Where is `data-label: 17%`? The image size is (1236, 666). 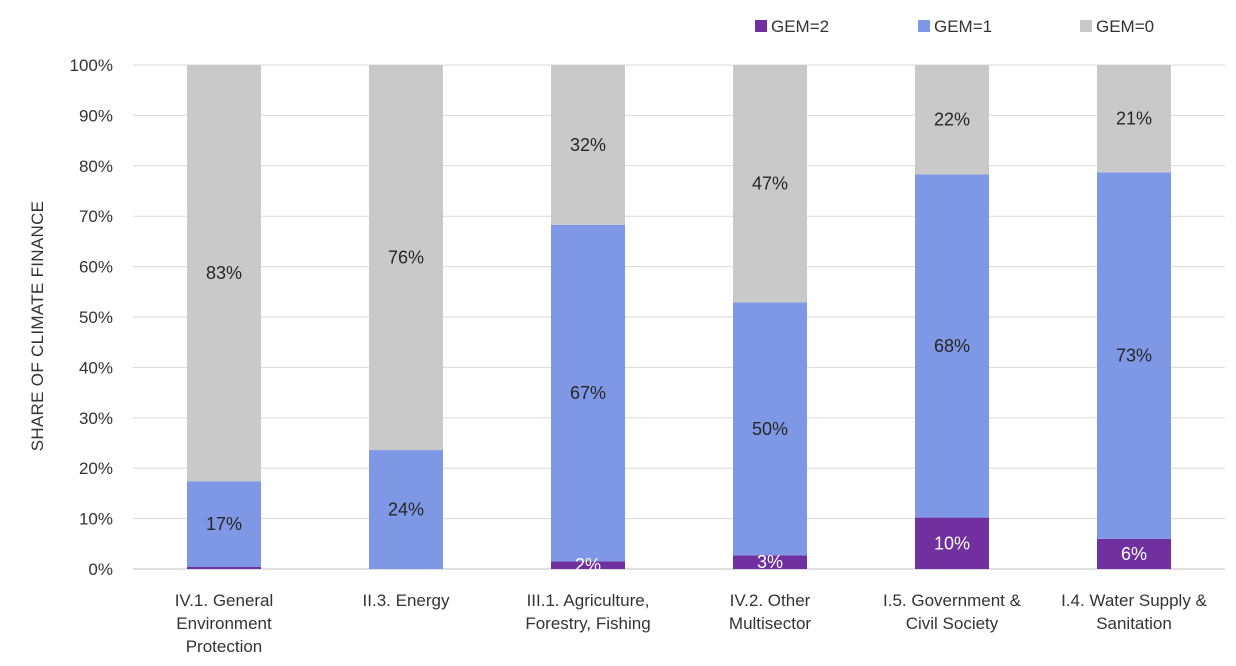
data-label: 17% is located at coordinates (224, 524).